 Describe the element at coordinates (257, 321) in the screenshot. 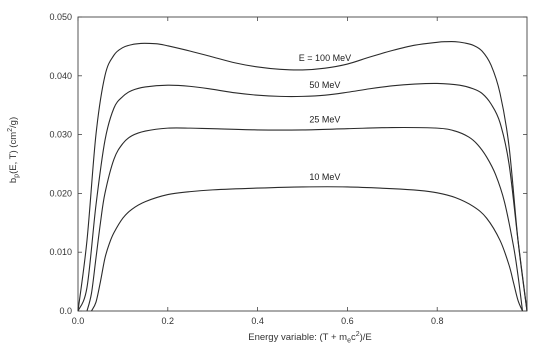

I see `x-tick-label: 0.4` at that location.